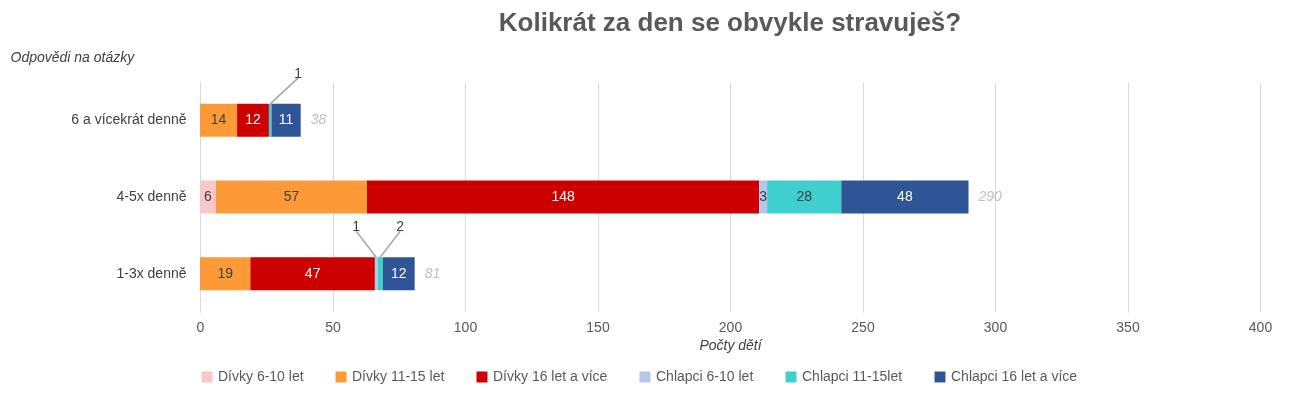  Describe the element at coordinates (730, 22) in the screenshot. I see `chart-title: Kolikrát za den se obvykle stravuješ?` at that location.